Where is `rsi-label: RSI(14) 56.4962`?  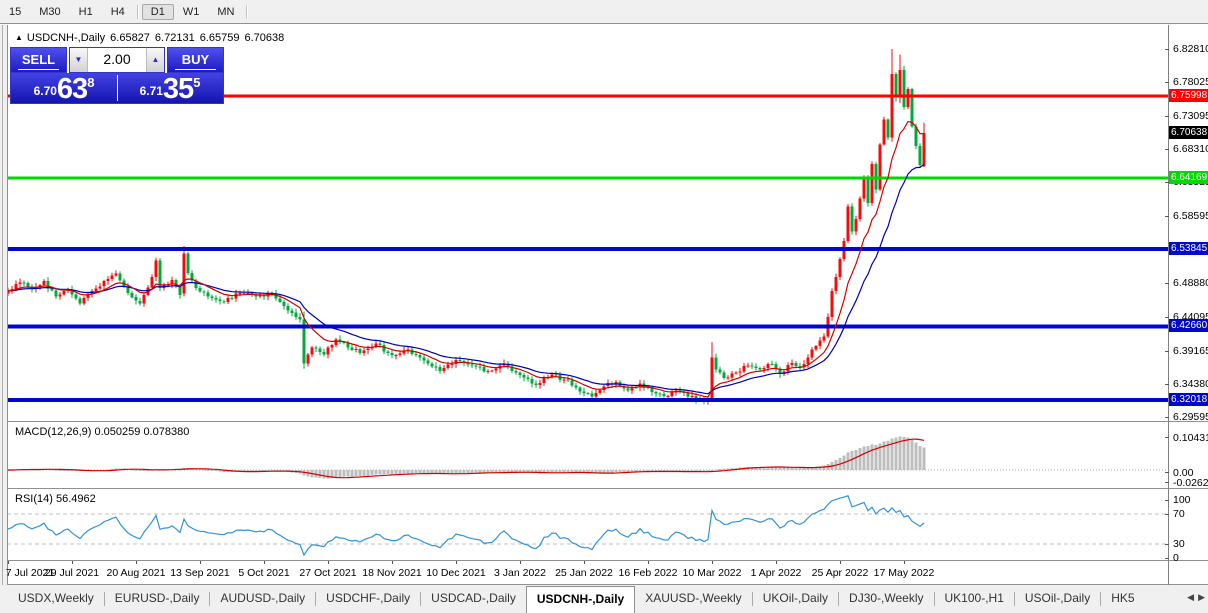
rsi-label: RSI(14) 56.4962 is located at coordinates (55, 499).